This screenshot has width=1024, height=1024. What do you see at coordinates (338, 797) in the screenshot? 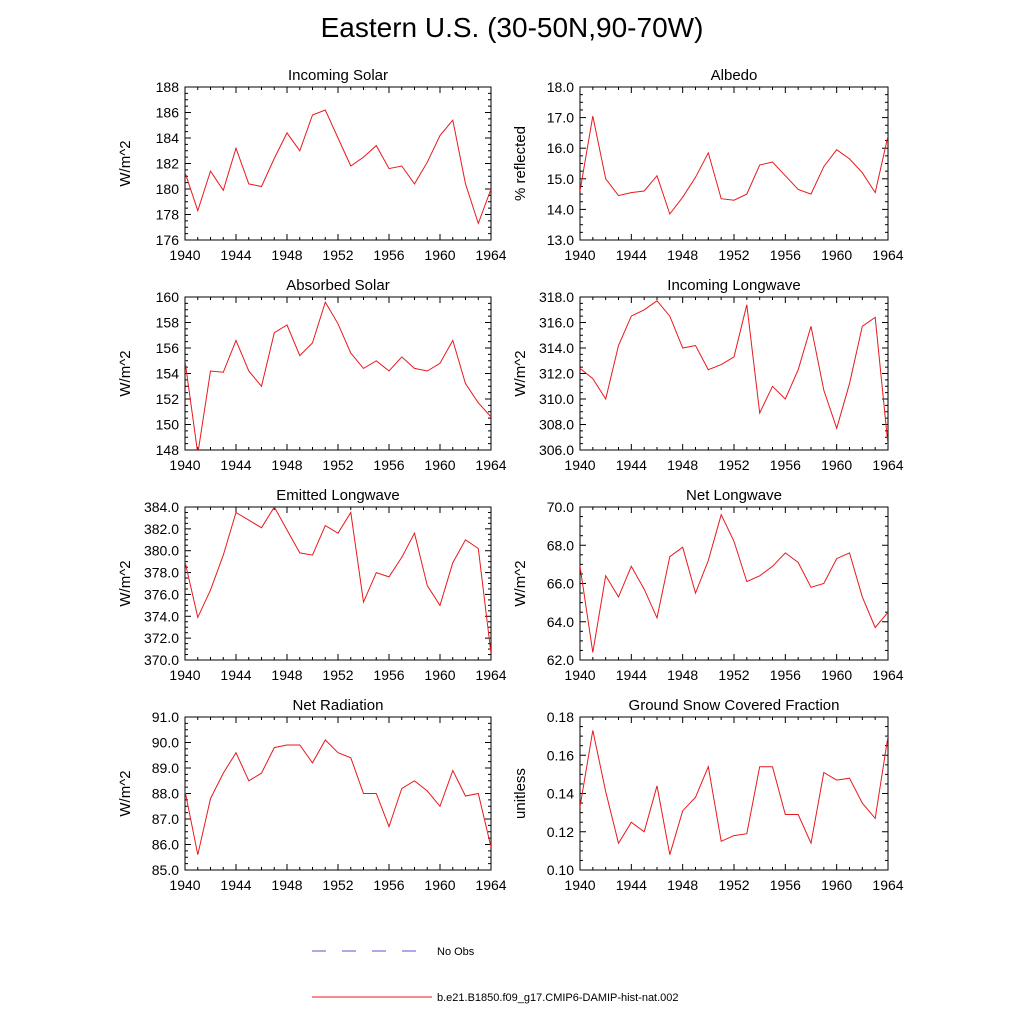
I see `series-line-net-radiation` at bounding box center [338, 797].